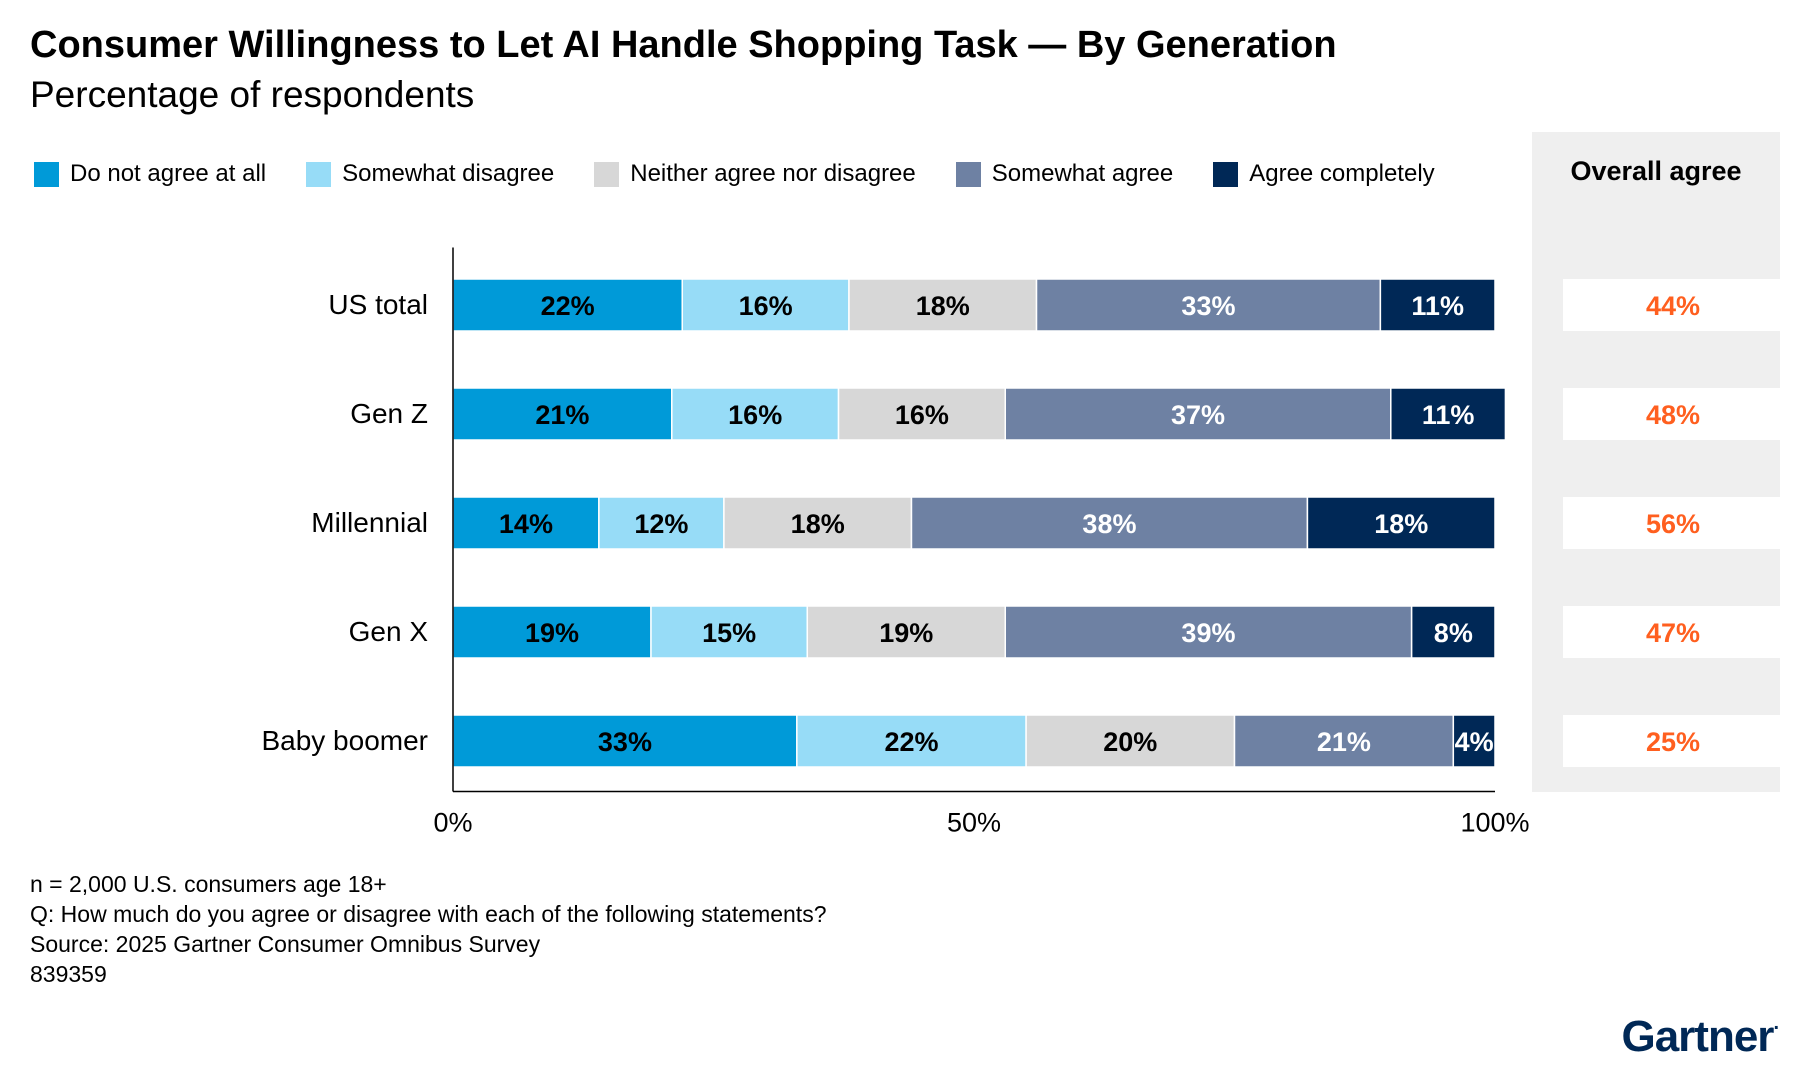  I want to click on data-label: 8%, so click(1453, 633).